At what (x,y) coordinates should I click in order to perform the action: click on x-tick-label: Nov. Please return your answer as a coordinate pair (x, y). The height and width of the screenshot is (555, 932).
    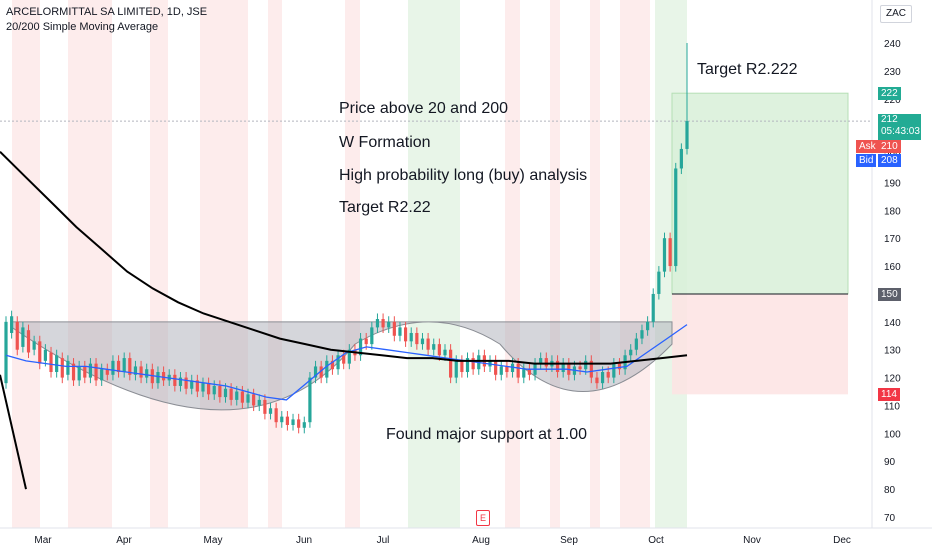
    Looking at the image, I should click on (752, 540).